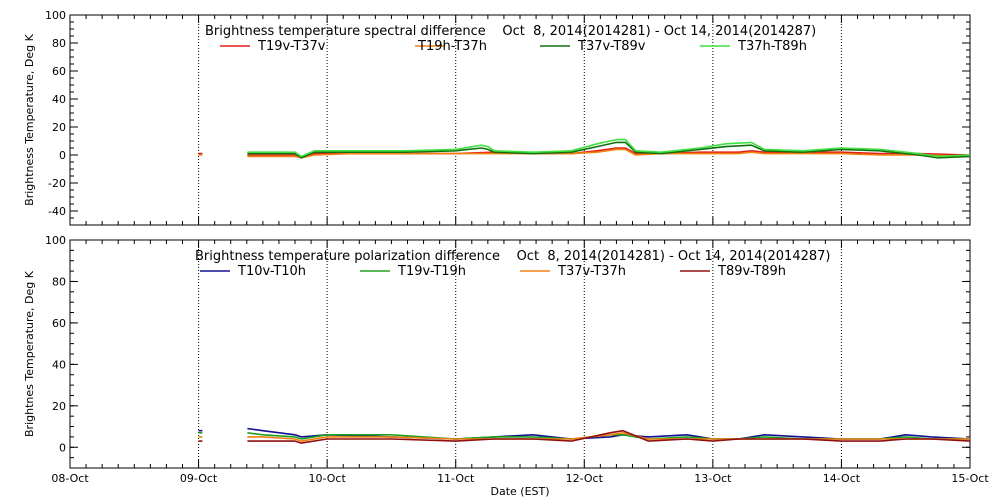 Image resolution: width=1000 pixels, height=500 pixels. I want to click on series-line-t37v-t37h, so click(584, 437).